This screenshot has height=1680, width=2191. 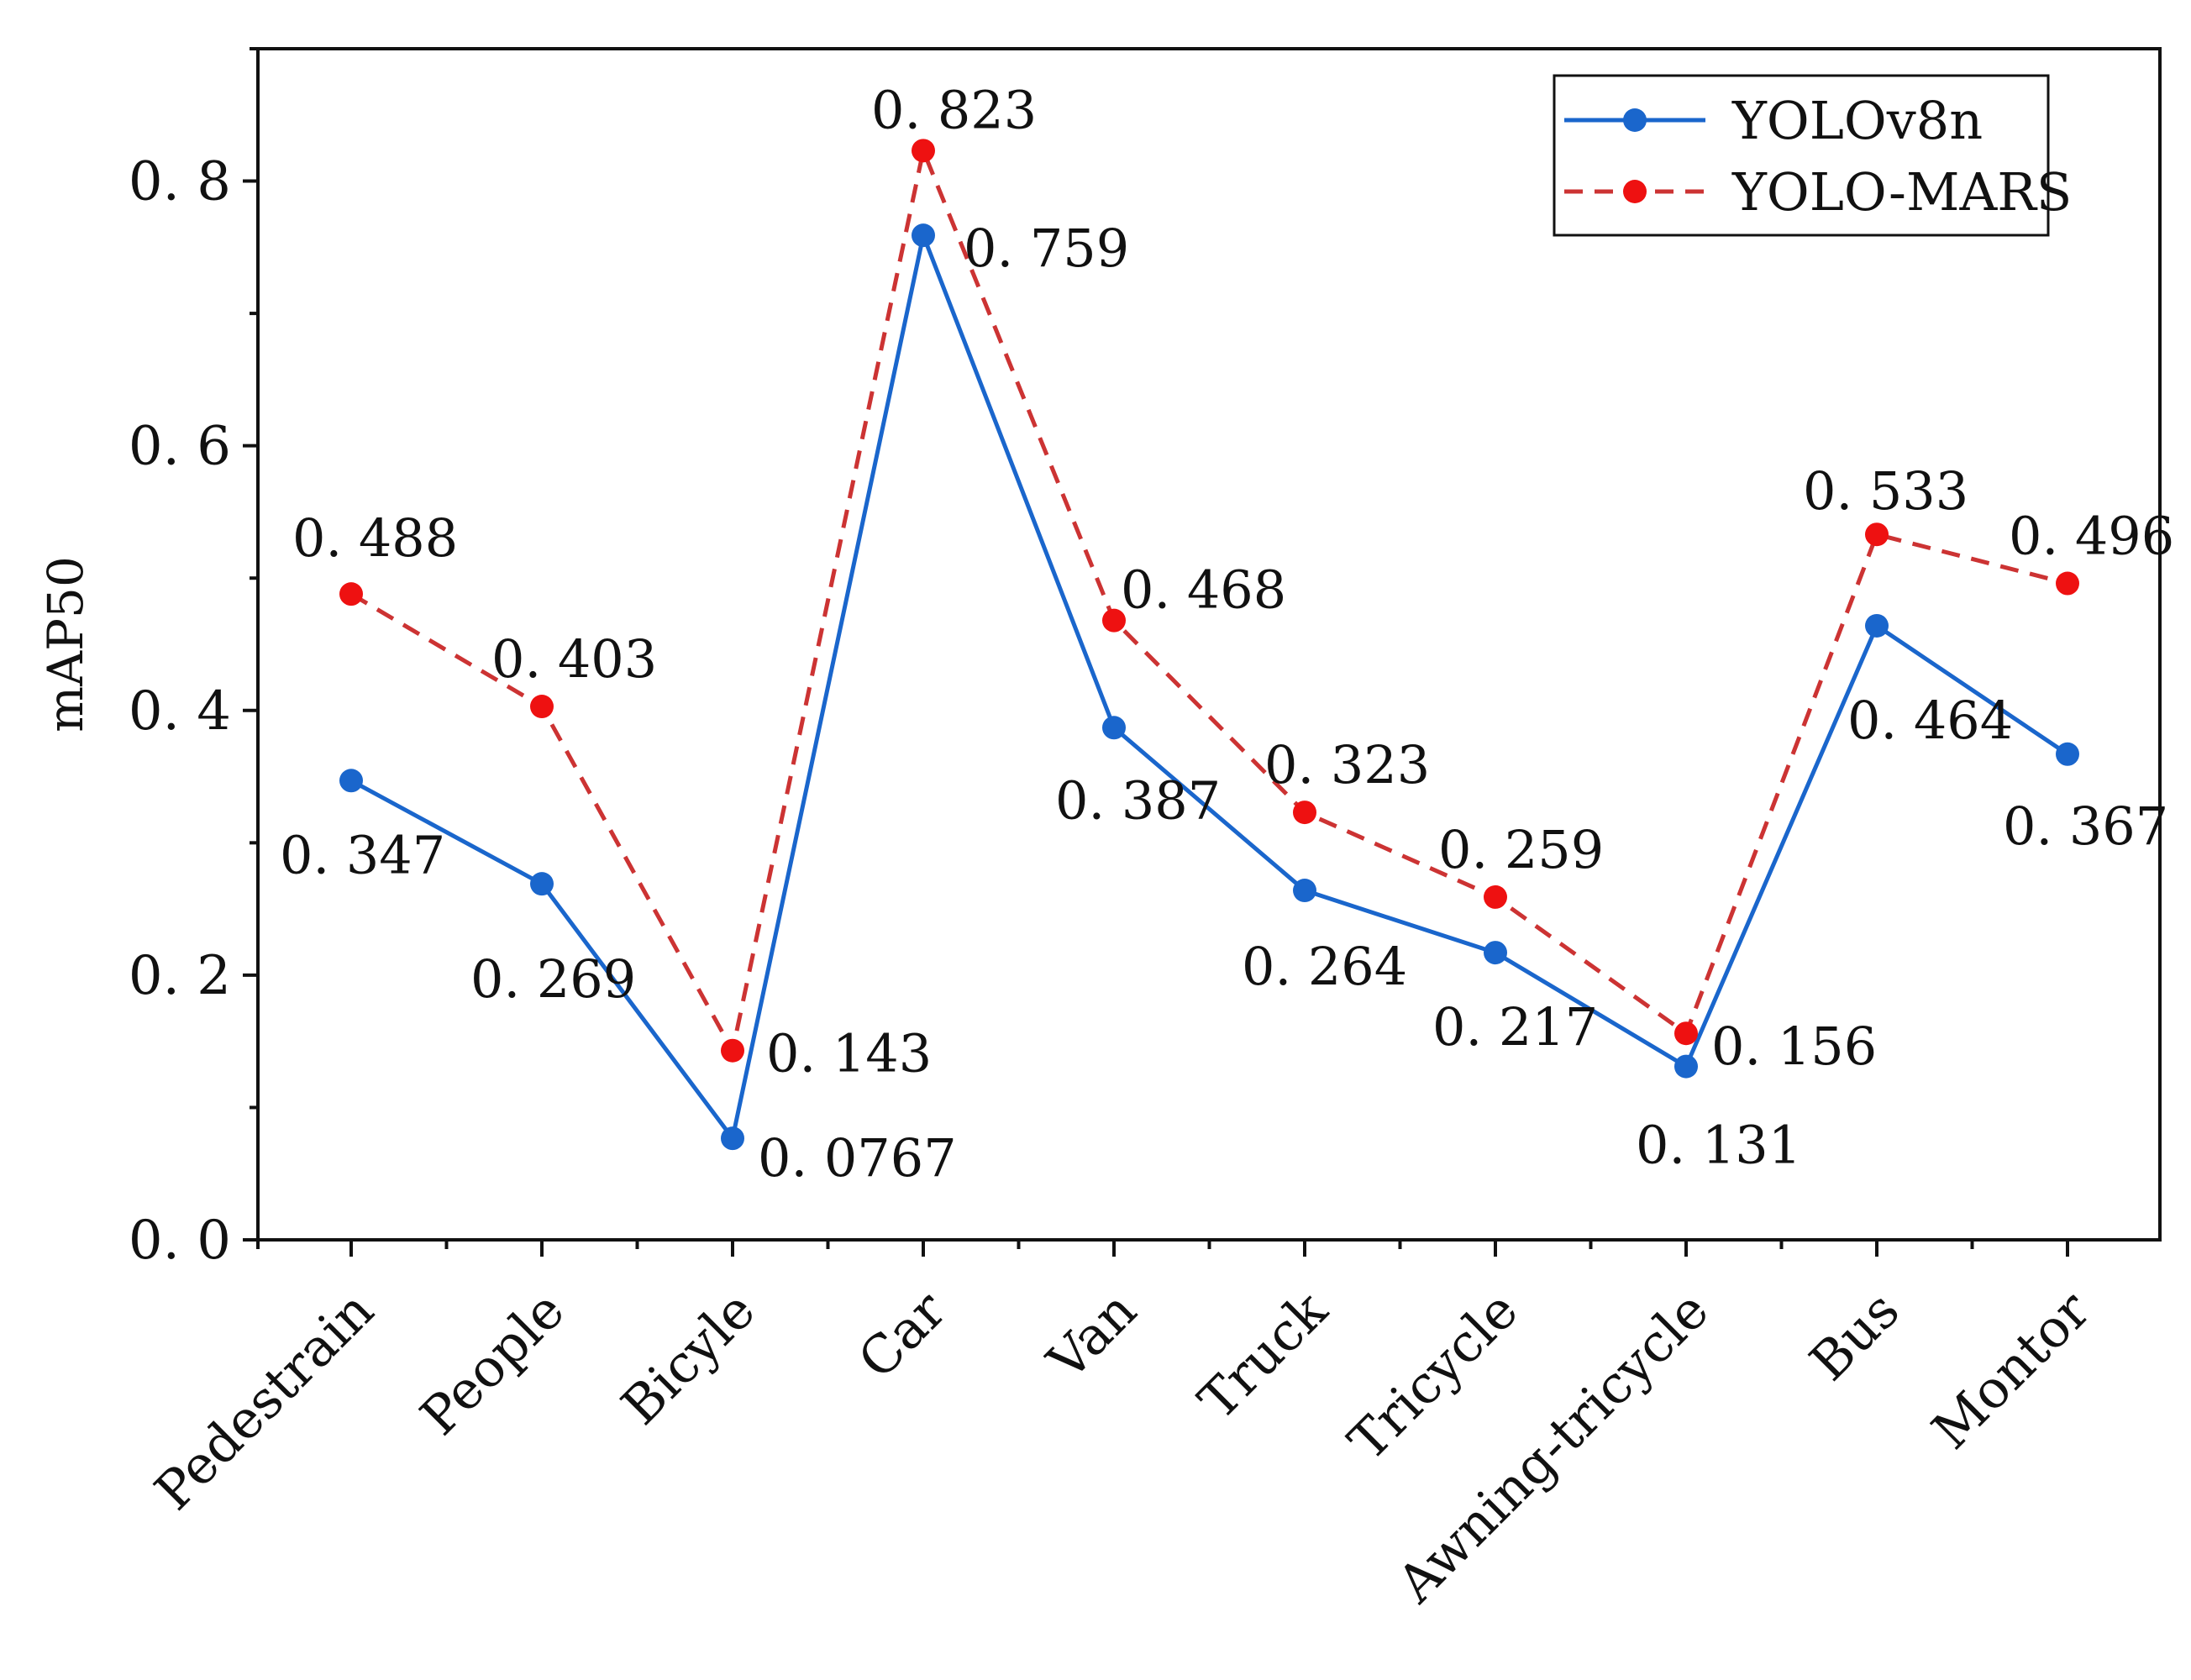 What do you see at coordinates (1138, 800) in the screenshot?
I see `data-label-yolov8n: 0. 387` at bounding box center [1138, 800].